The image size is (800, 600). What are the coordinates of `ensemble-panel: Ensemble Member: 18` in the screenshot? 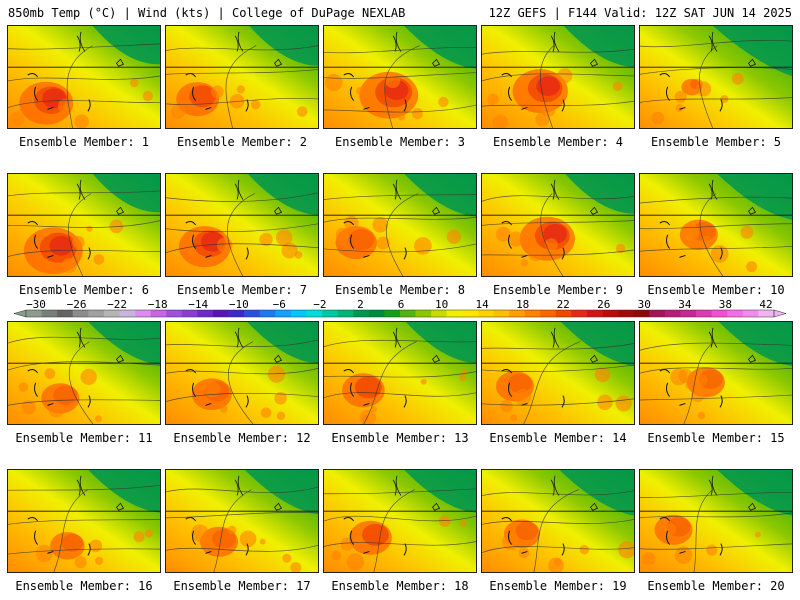 It's located at (400, 531).